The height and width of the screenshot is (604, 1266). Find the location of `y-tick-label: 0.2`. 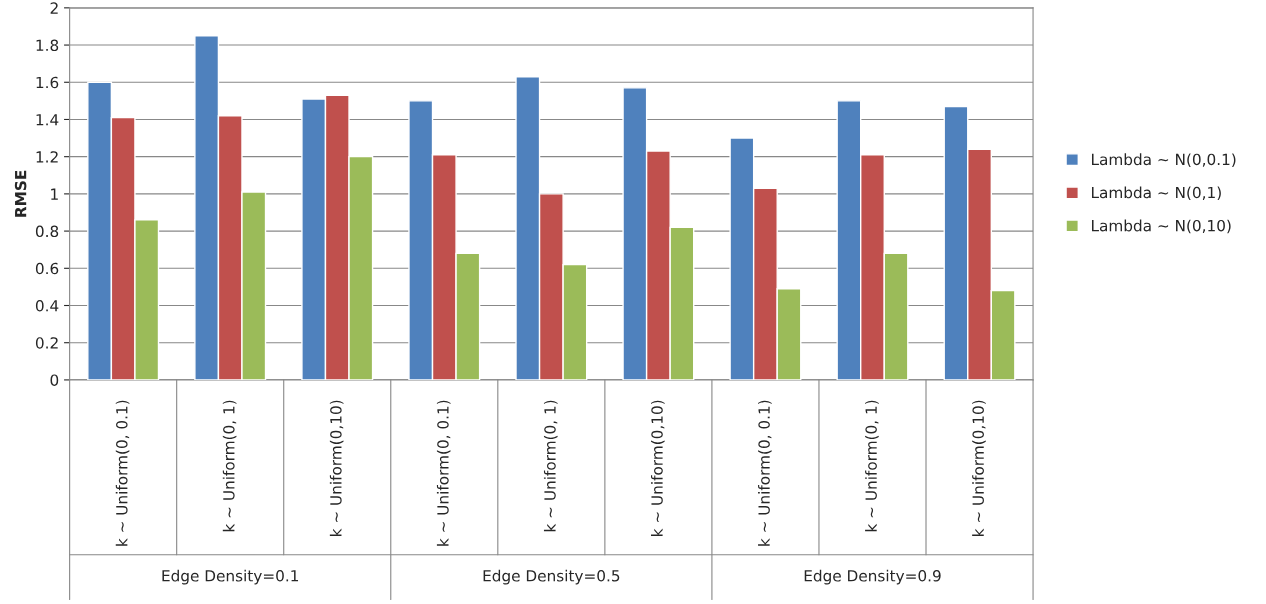

y-tick-label: 0.2 is located at coordinates (46, 343).